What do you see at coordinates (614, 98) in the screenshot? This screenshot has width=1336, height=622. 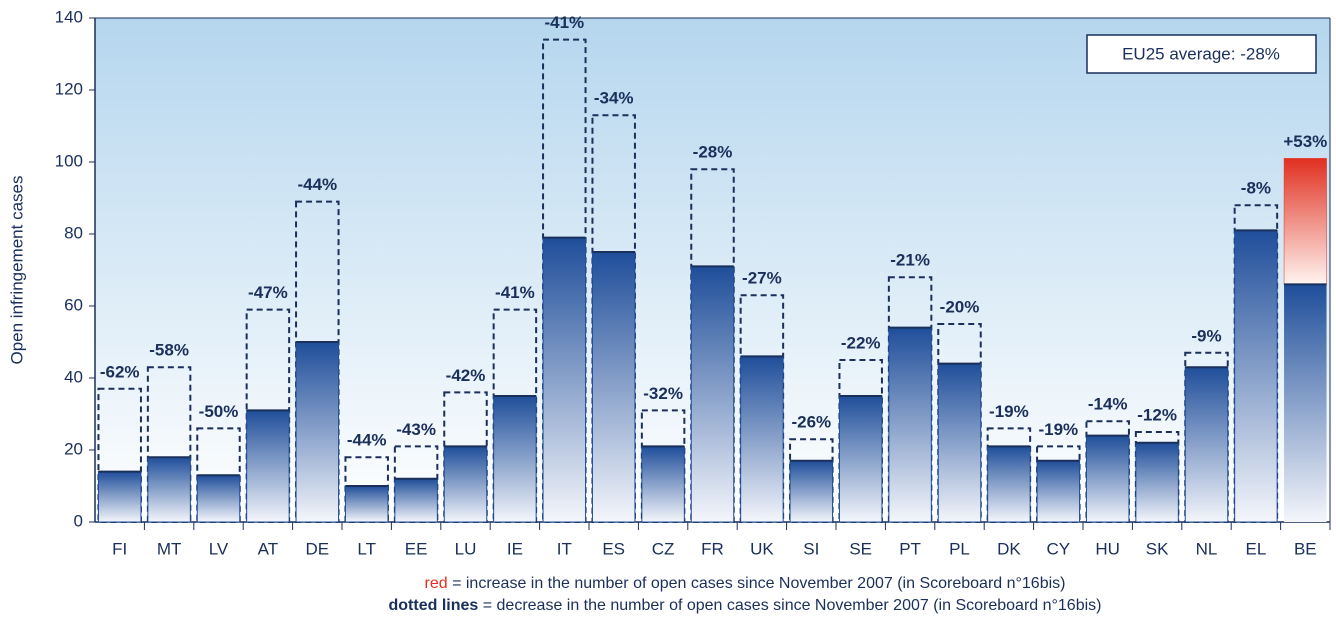 I see `change-label: -34%` at bounding box center [614, 98].